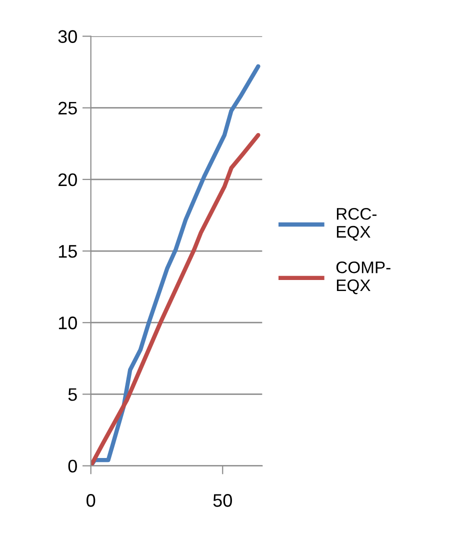 This screenshot has height=541, width=452. What do you see at coordinates (356, 224) in the screenshot?
I see `legend-label: RCC-EQX` at bounding box center [356, 224].